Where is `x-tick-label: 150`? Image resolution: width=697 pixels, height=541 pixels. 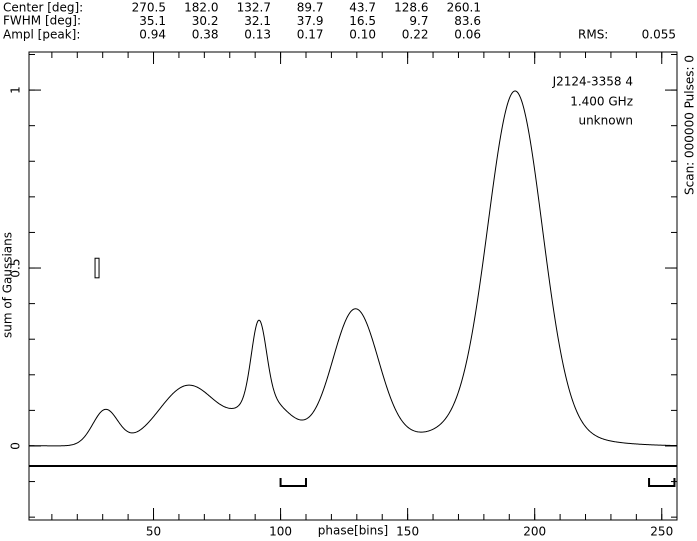 x-tick-label: 150 is located at coordinates (407, 532).